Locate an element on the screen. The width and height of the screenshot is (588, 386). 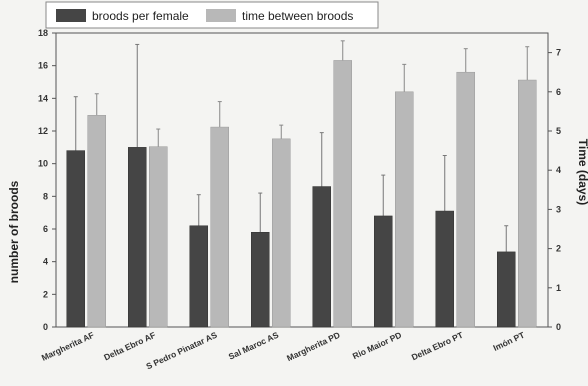
y-tick-label: 0 is located at coordinates (45, 327).